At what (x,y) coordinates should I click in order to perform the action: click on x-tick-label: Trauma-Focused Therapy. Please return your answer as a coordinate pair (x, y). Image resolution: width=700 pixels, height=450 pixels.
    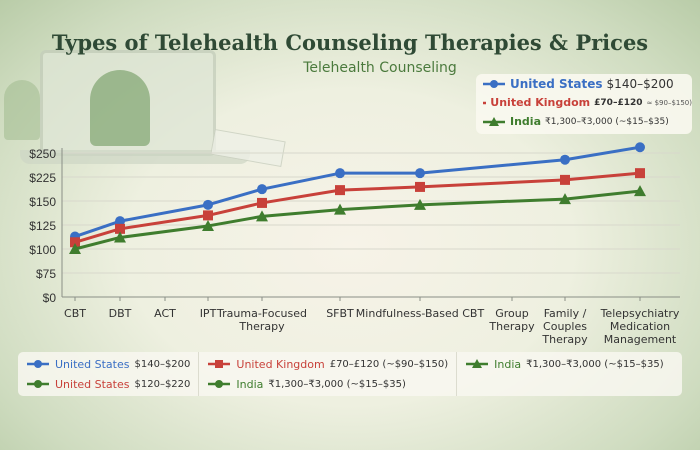
    Looking at the image, I should click on (261, 320).